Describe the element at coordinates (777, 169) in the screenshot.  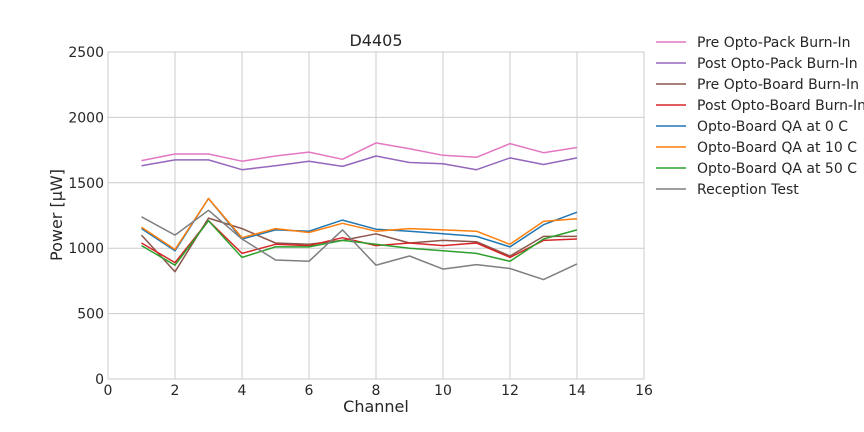
I see `legend-label: Opto-Board QA at 50 C` at that location.